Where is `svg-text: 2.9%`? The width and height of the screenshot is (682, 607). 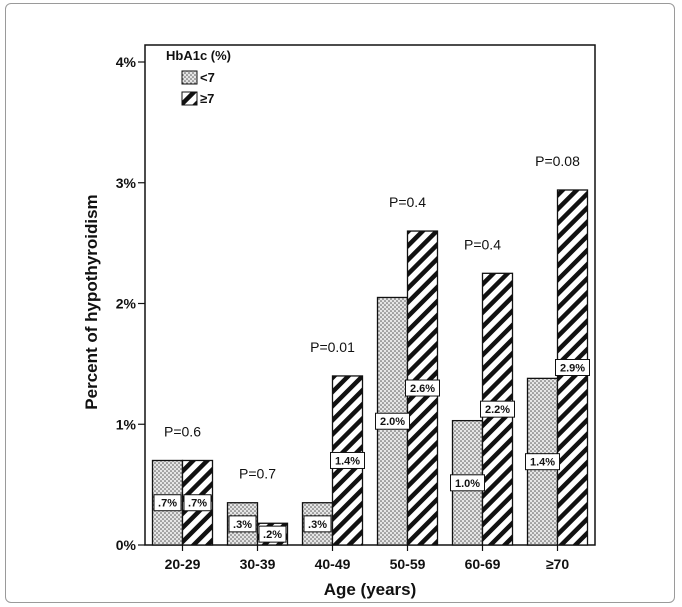
svg-text: 2.9% is located at coordinates (572, 368).